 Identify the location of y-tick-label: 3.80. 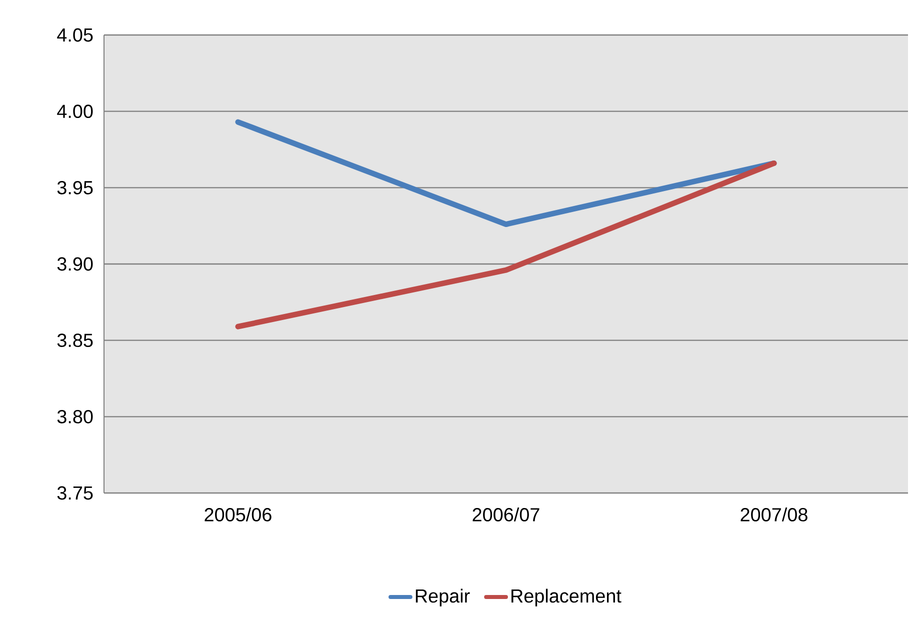
(75, 417).